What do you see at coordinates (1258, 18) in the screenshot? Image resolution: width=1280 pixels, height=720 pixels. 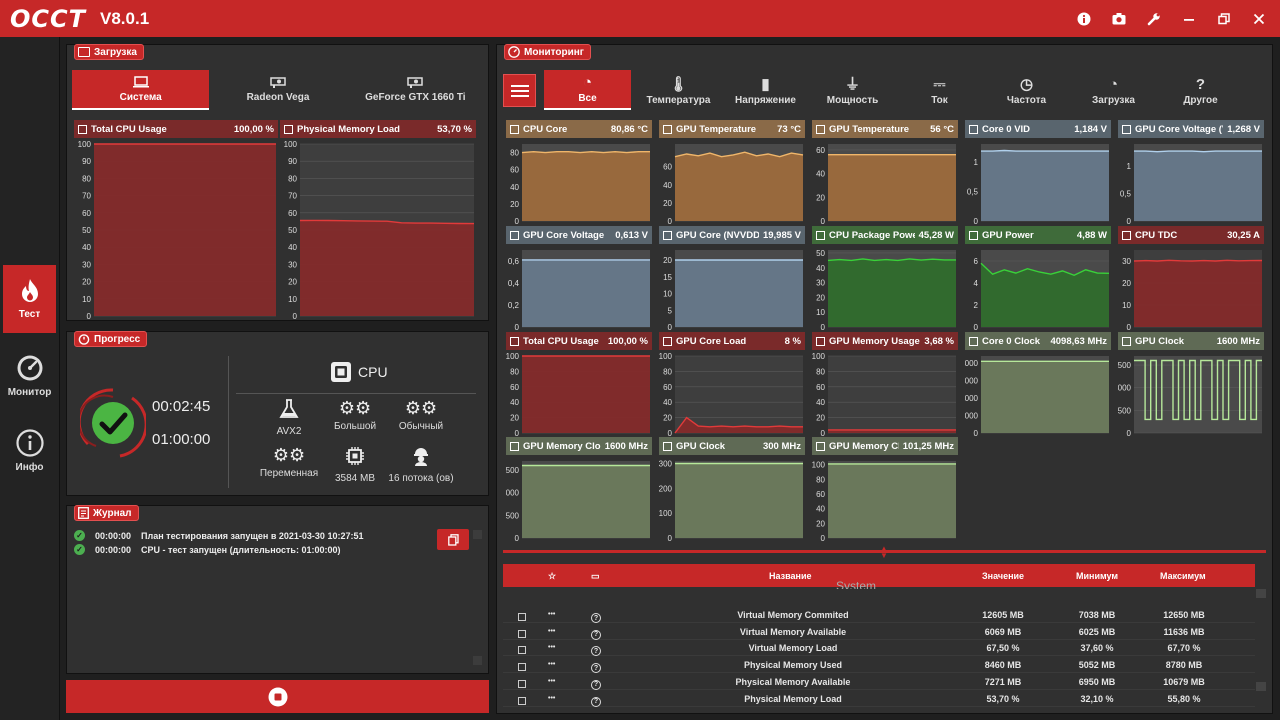 I see `close-icon` at bounding box center [1258, 18].